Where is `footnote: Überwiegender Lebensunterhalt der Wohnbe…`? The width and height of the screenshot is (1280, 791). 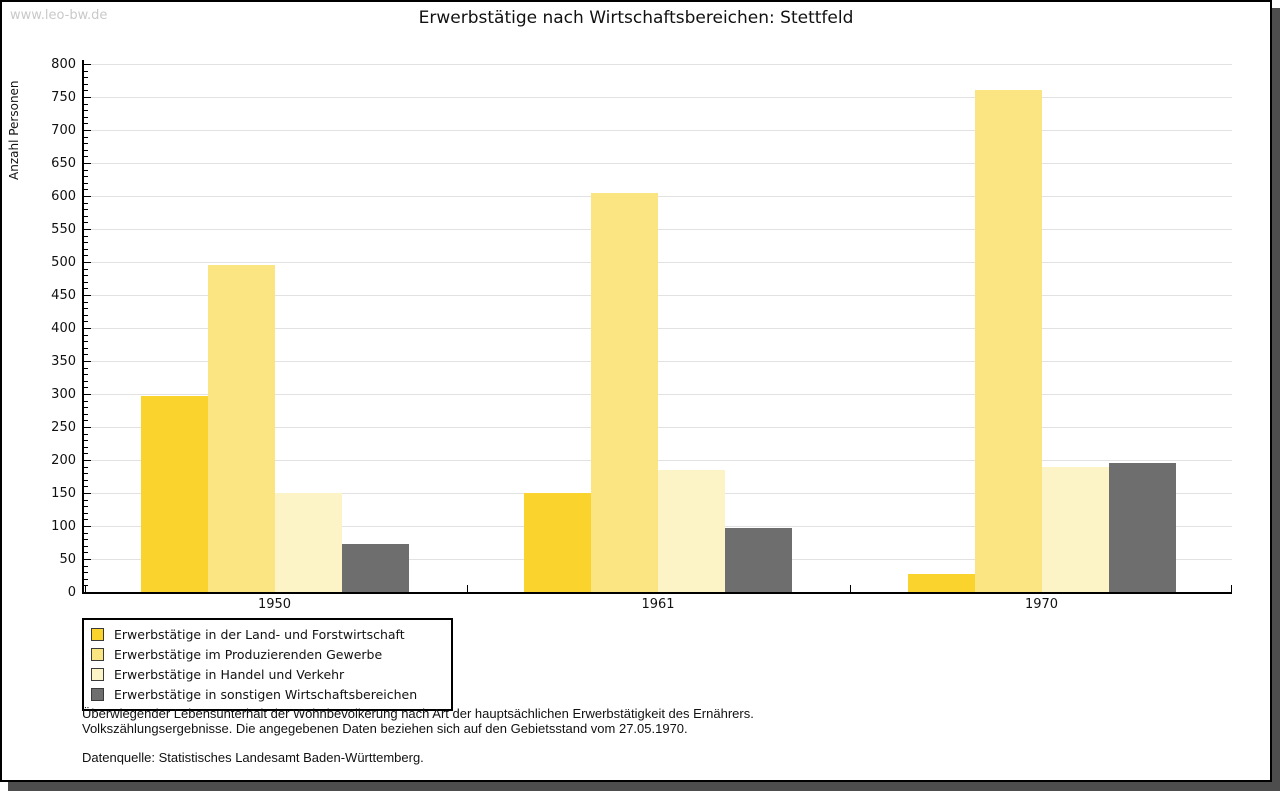
footnote: Überwiegender Lebensunterhalt der Wohnbe… is located at coordinates (418, 721).